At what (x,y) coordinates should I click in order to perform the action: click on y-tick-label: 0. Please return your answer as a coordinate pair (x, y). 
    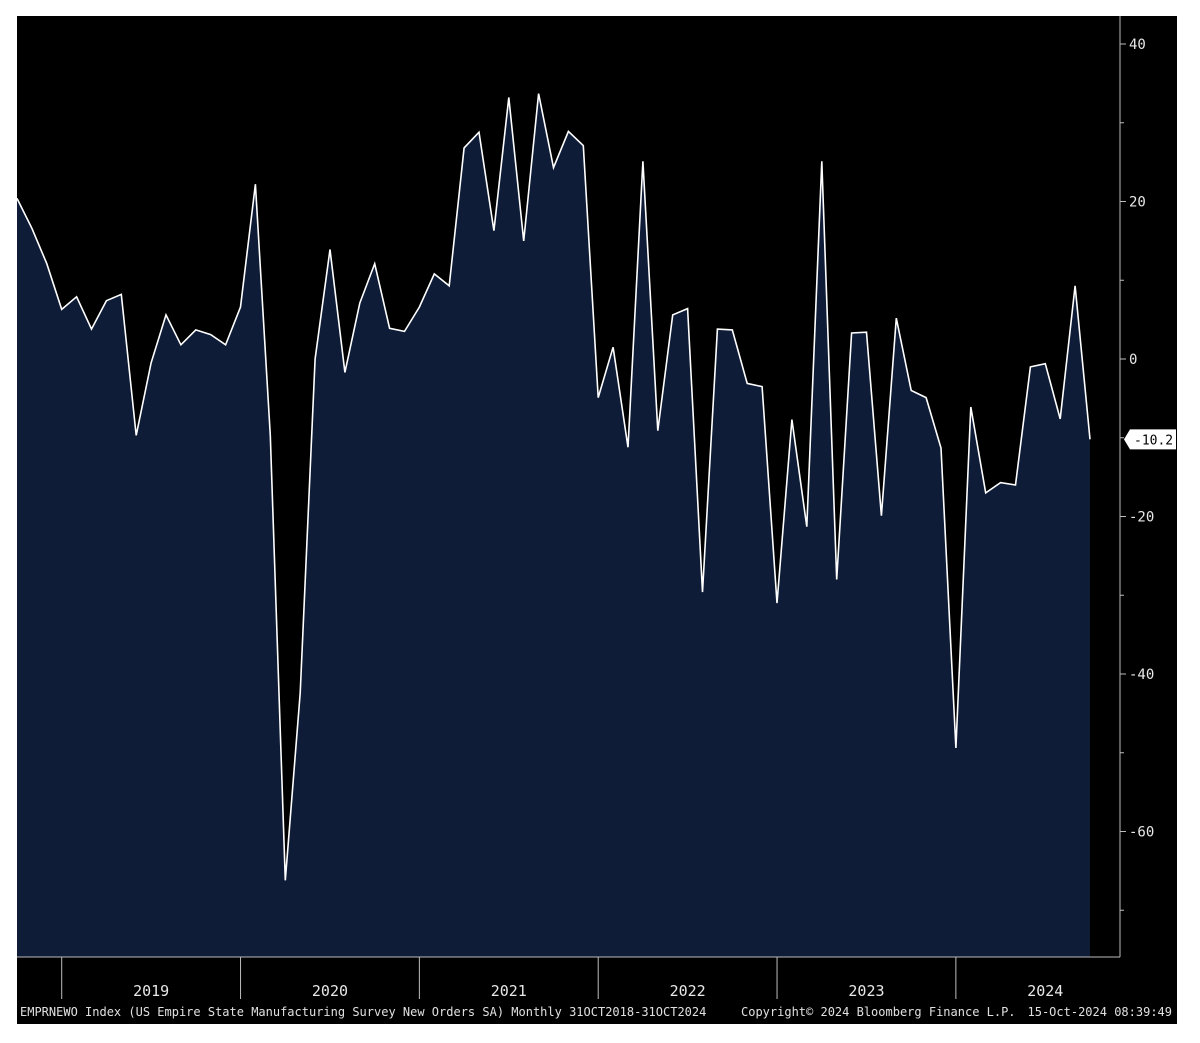
    Looking at the image, I should click on (1133, 360).